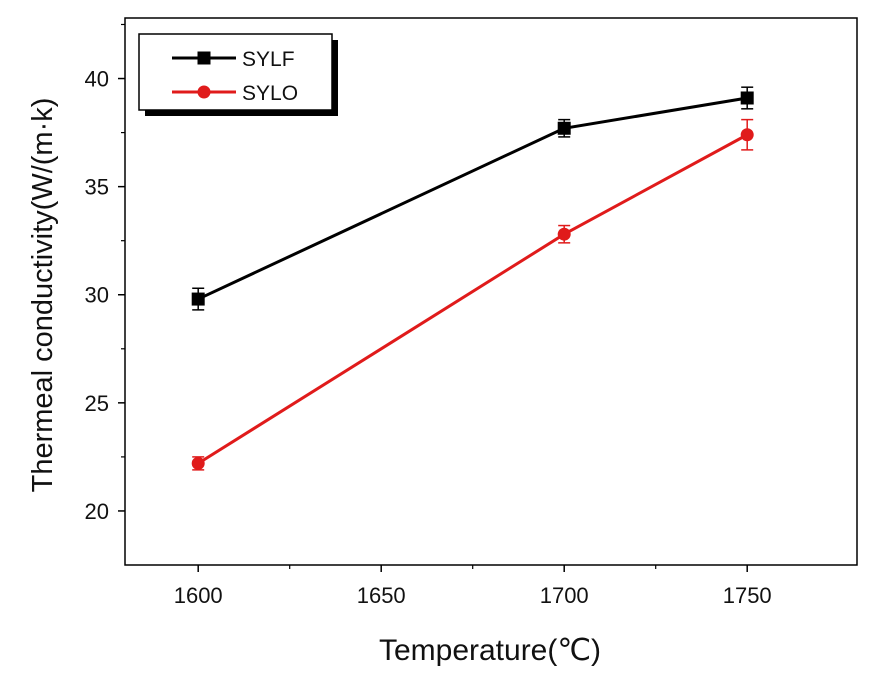 The image size is (878, 680). I want to click on y-tick-label: 35, so click(97, 187).